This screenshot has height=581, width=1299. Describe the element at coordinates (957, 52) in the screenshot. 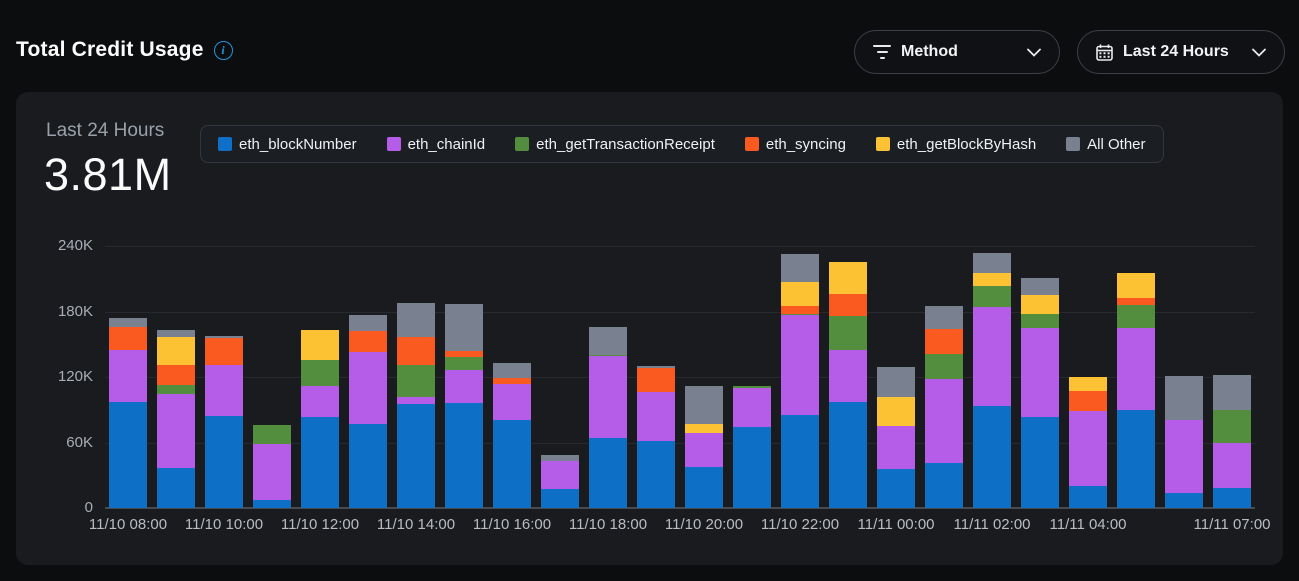

I see `method-filter-dropdown: Method` at that location.